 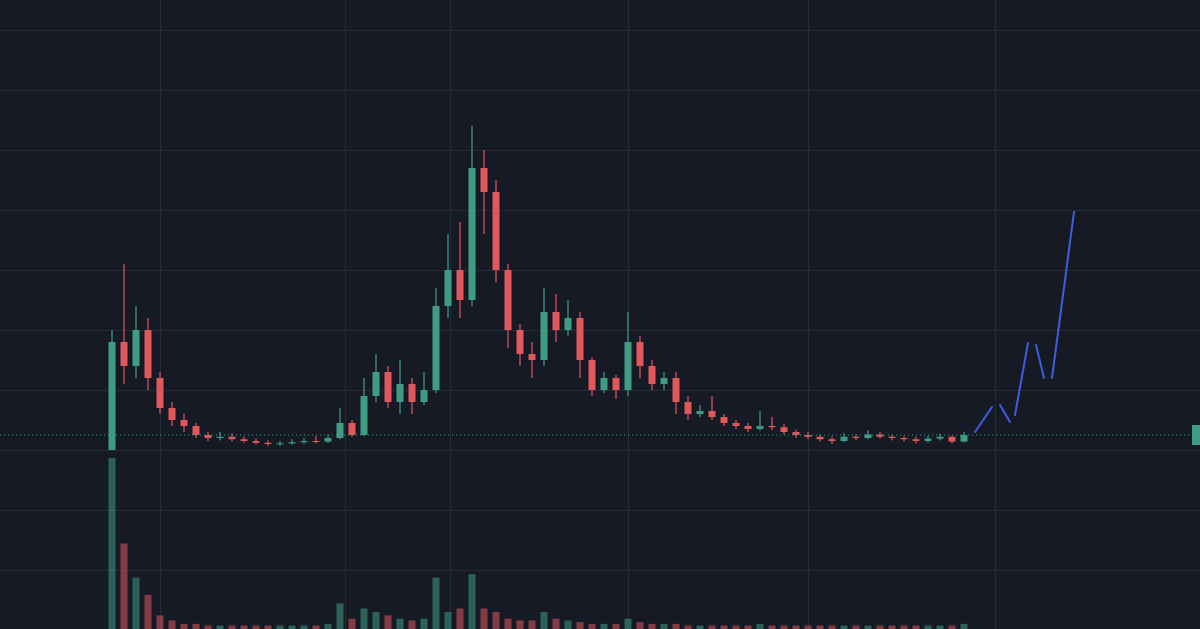 I want to click on last-price-marker, so click(x=1196, y=435).